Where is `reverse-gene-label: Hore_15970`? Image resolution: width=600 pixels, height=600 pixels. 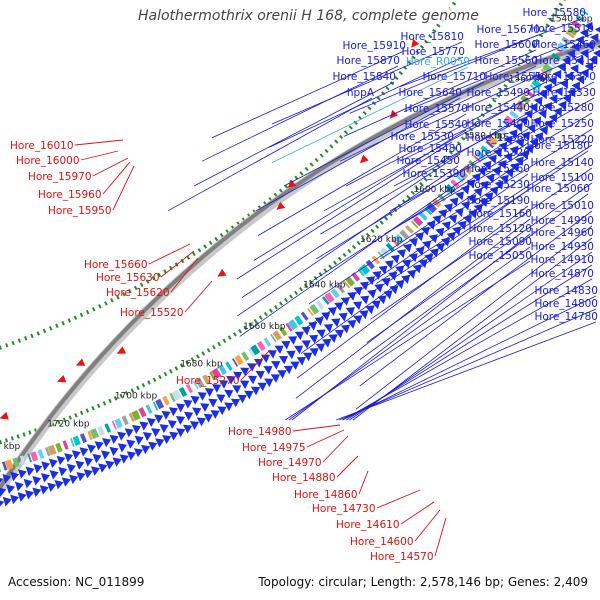
reverse-gene-label: Hore_15970 is located at coordinates (60, 177).